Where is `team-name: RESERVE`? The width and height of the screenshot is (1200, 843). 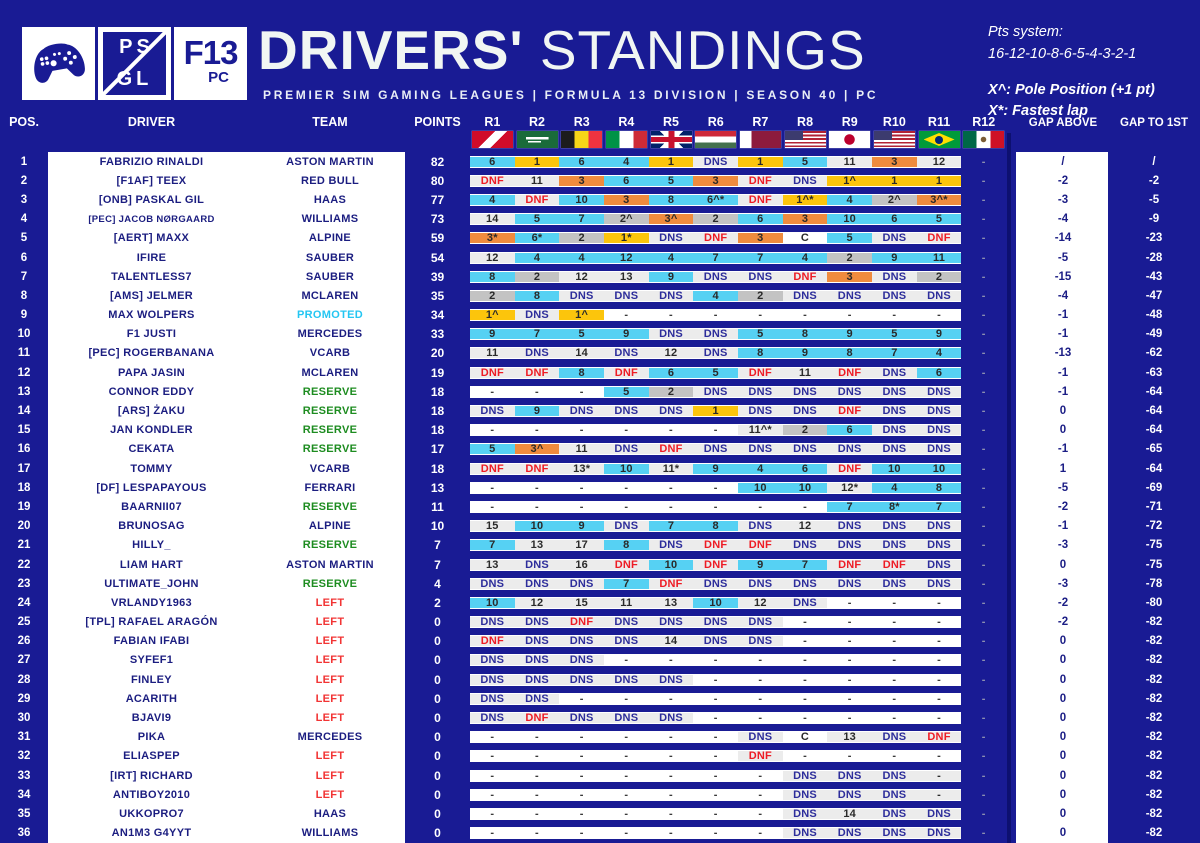 team-name: RESERVE is located at coordinates (330, 545).